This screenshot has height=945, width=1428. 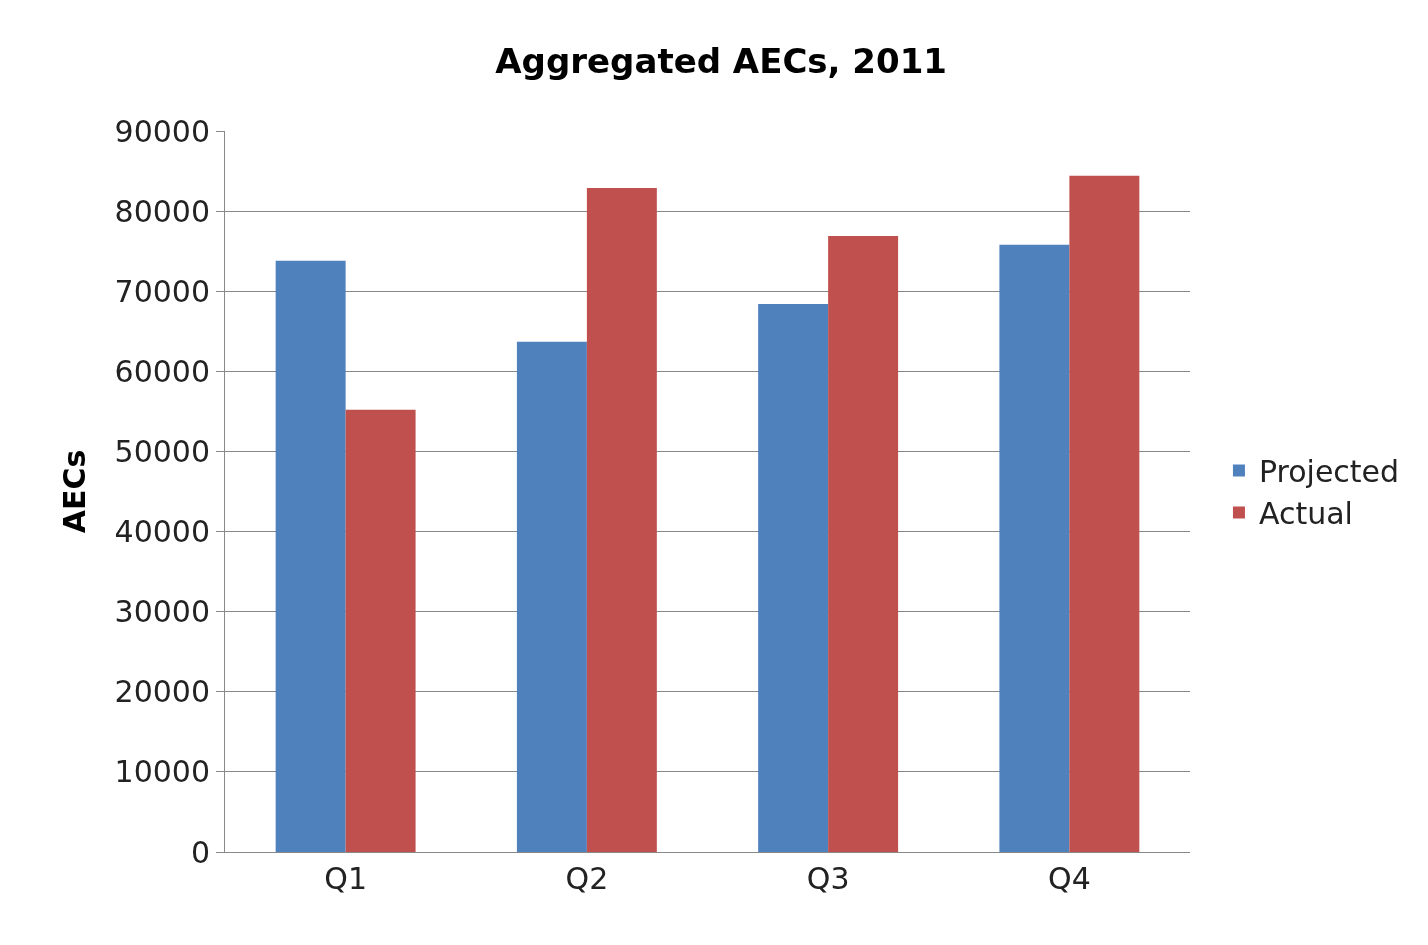 I want to click on y-tick-label: 90000, so click(x=162, y=131).